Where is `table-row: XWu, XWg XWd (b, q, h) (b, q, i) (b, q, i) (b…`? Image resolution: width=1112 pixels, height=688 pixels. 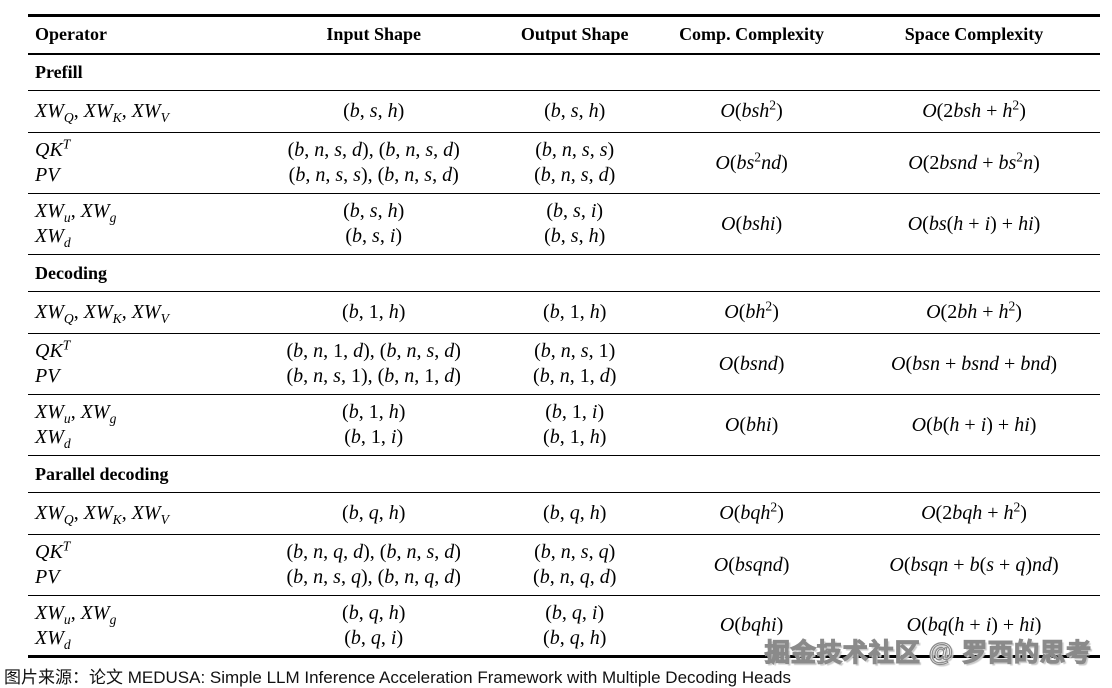 table-row: XWu, XWg XWd (b, q, h) (b, q, i) (b, q, i) (b… is located at coordinates (564, 626).